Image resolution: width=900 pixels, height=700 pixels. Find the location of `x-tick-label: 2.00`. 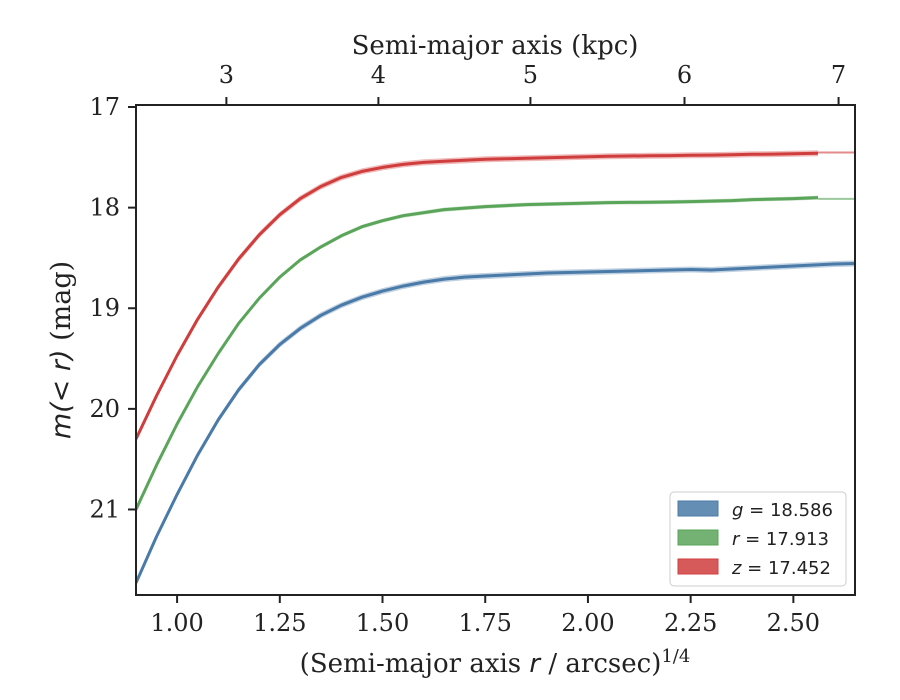

x-tick-label: 2.00 is located at coordinates (587, 623).